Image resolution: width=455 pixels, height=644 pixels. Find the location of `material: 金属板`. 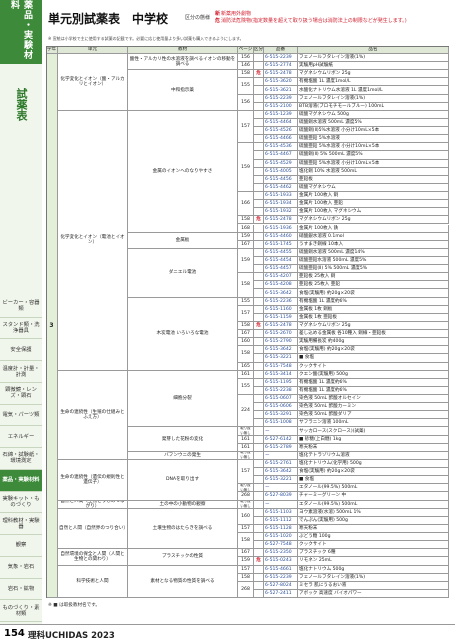

material: 金属板 is located at coordinates (183, 240).